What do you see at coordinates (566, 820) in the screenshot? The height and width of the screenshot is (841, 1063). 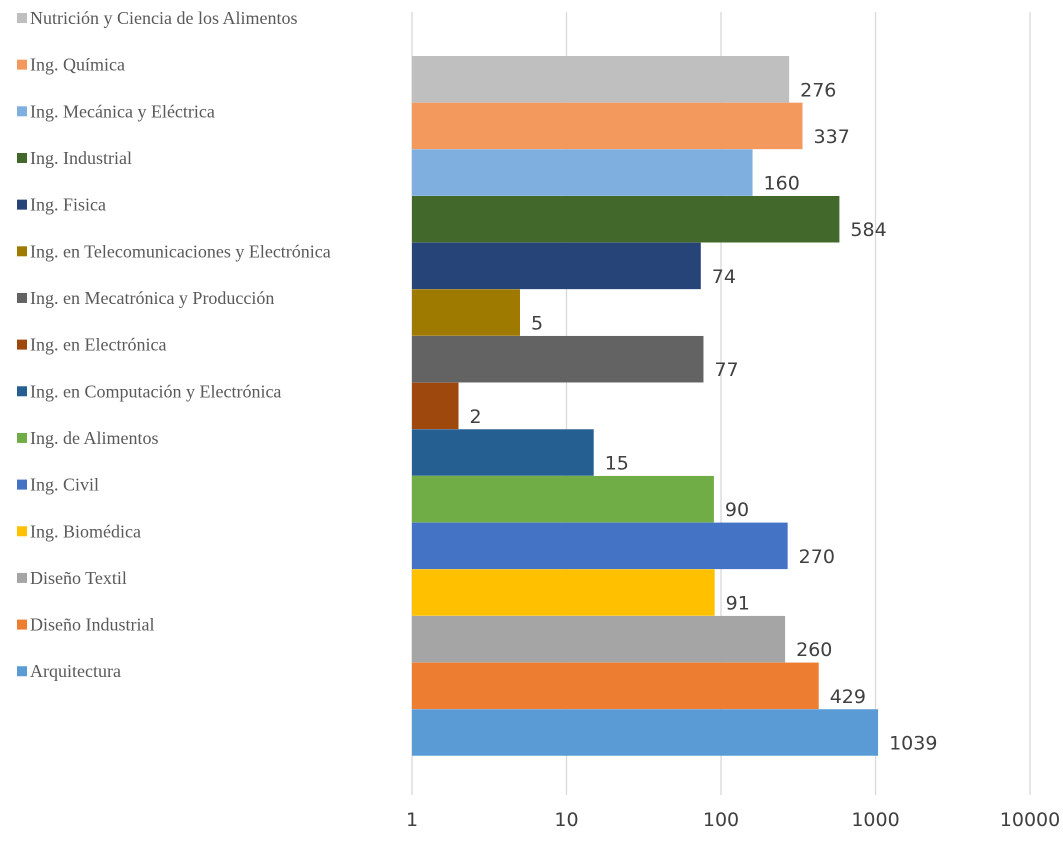 I see `x-tick-label-10: 10` at bounding box center [566, 820].